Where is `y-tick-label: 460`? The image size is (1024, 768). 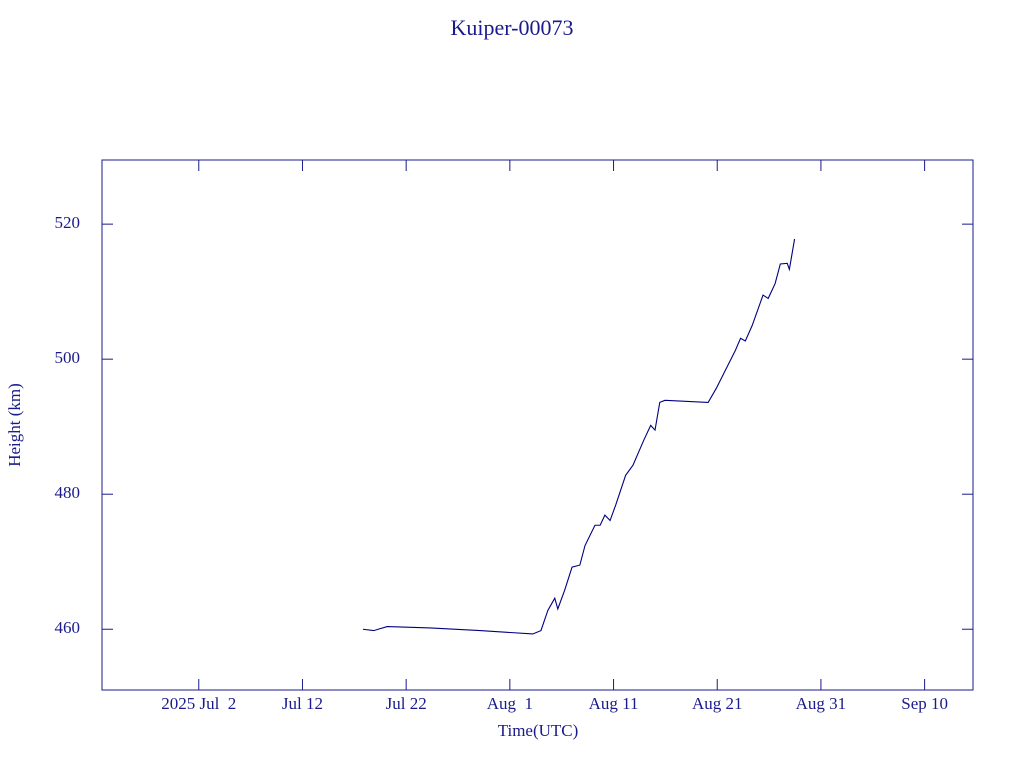 y-tick-label: 460 is located at coordinates (68, 627).